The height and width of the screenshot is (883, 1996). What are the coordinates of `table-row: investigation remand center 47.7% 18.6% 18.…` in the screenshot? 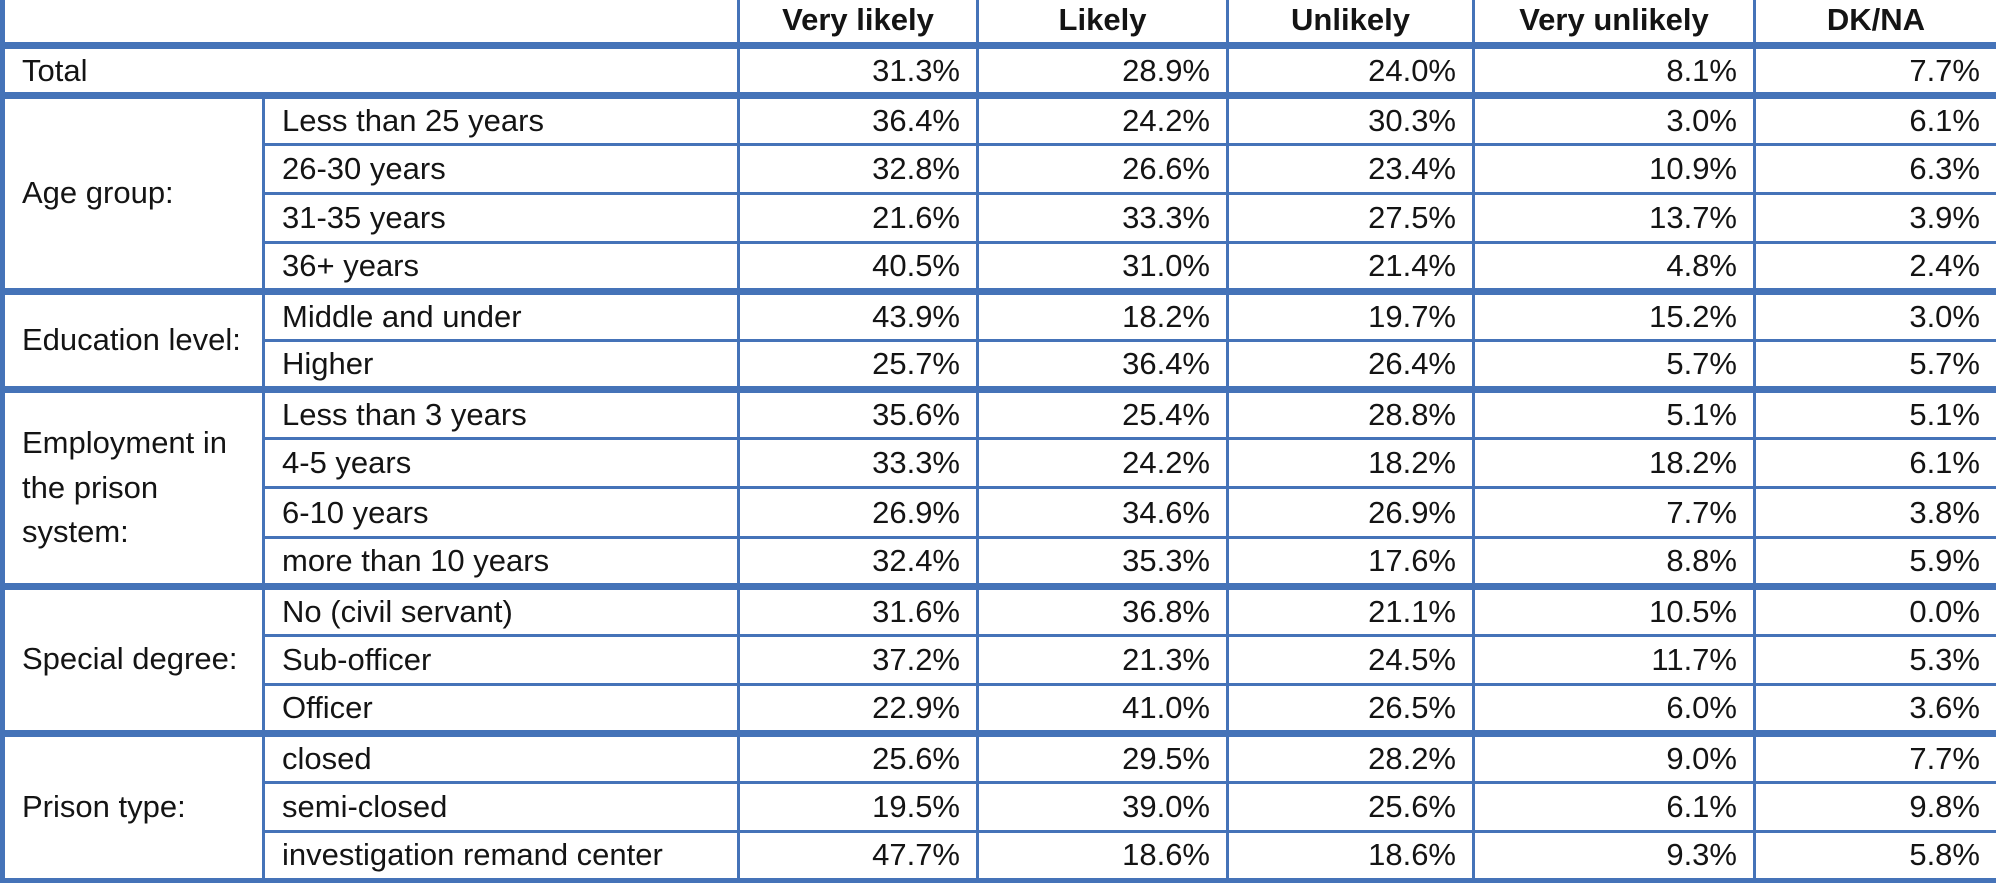 It's located at (999, 856).